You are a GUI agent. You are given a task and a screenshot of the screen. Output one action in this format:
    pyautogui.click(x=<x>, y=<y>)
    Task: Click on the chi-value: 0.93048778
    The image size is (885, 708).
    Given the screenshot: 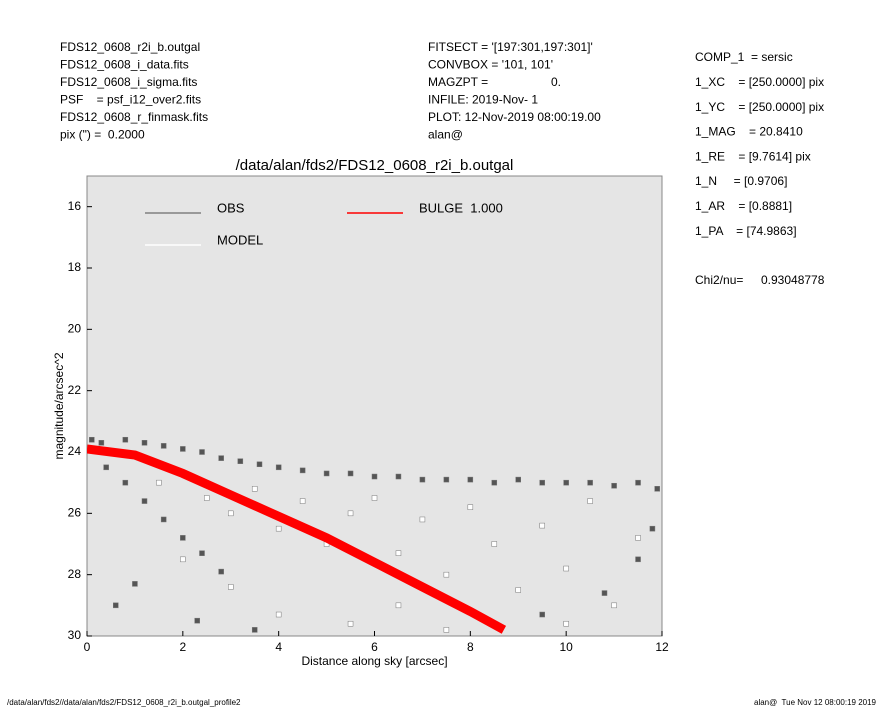 What is the action you would take?
    pyautogui.click(x=793, y=280)
    